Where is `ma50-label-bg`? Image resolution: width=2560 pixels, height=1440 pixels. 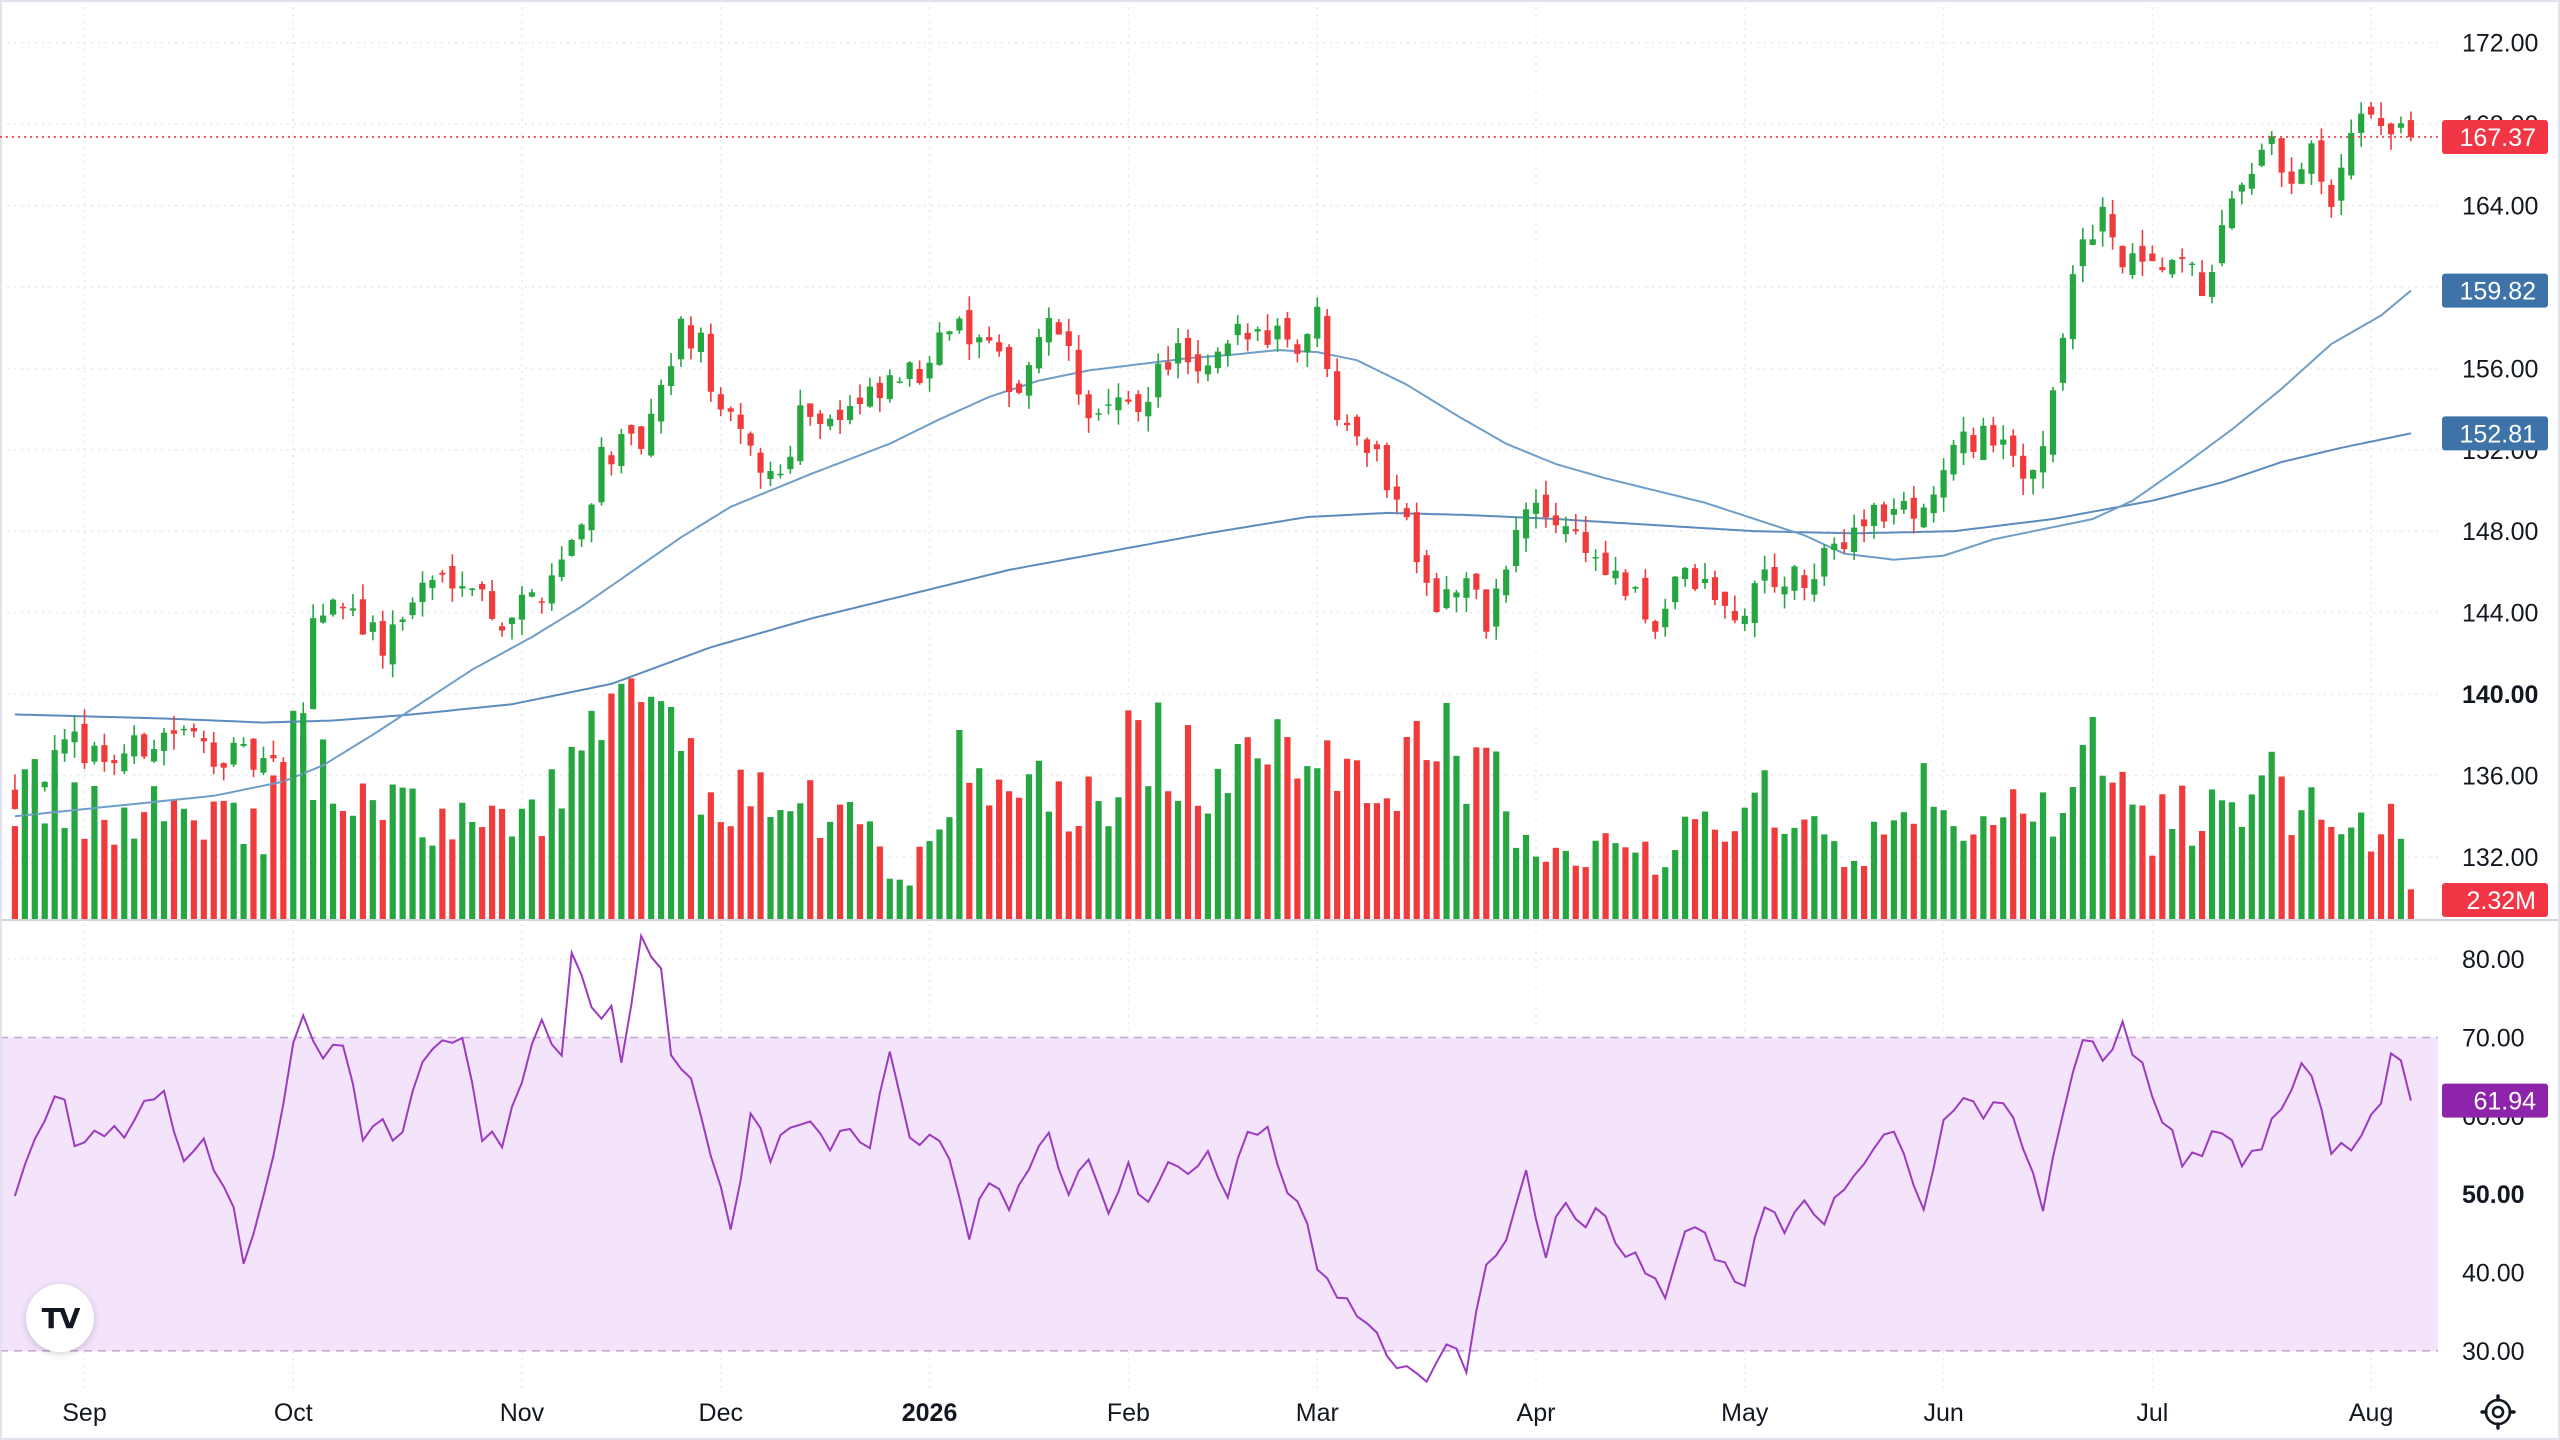
ma50-label-bg is located at coordinates (2495, 290).